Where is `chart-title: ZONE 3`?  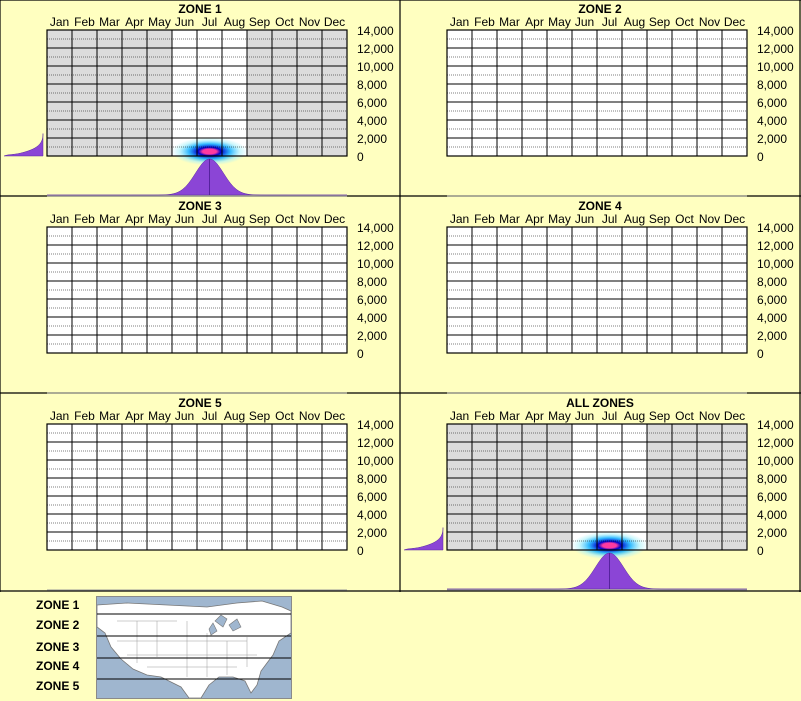 chart-title: ZONE 3 is located at coordinates (200, 206).